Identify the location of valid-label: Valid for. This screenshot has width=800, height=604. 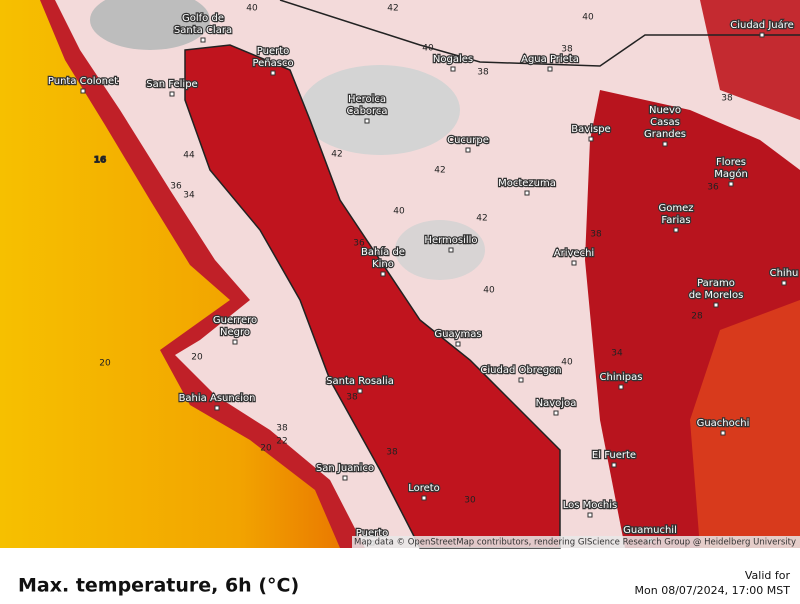
(768, 575).